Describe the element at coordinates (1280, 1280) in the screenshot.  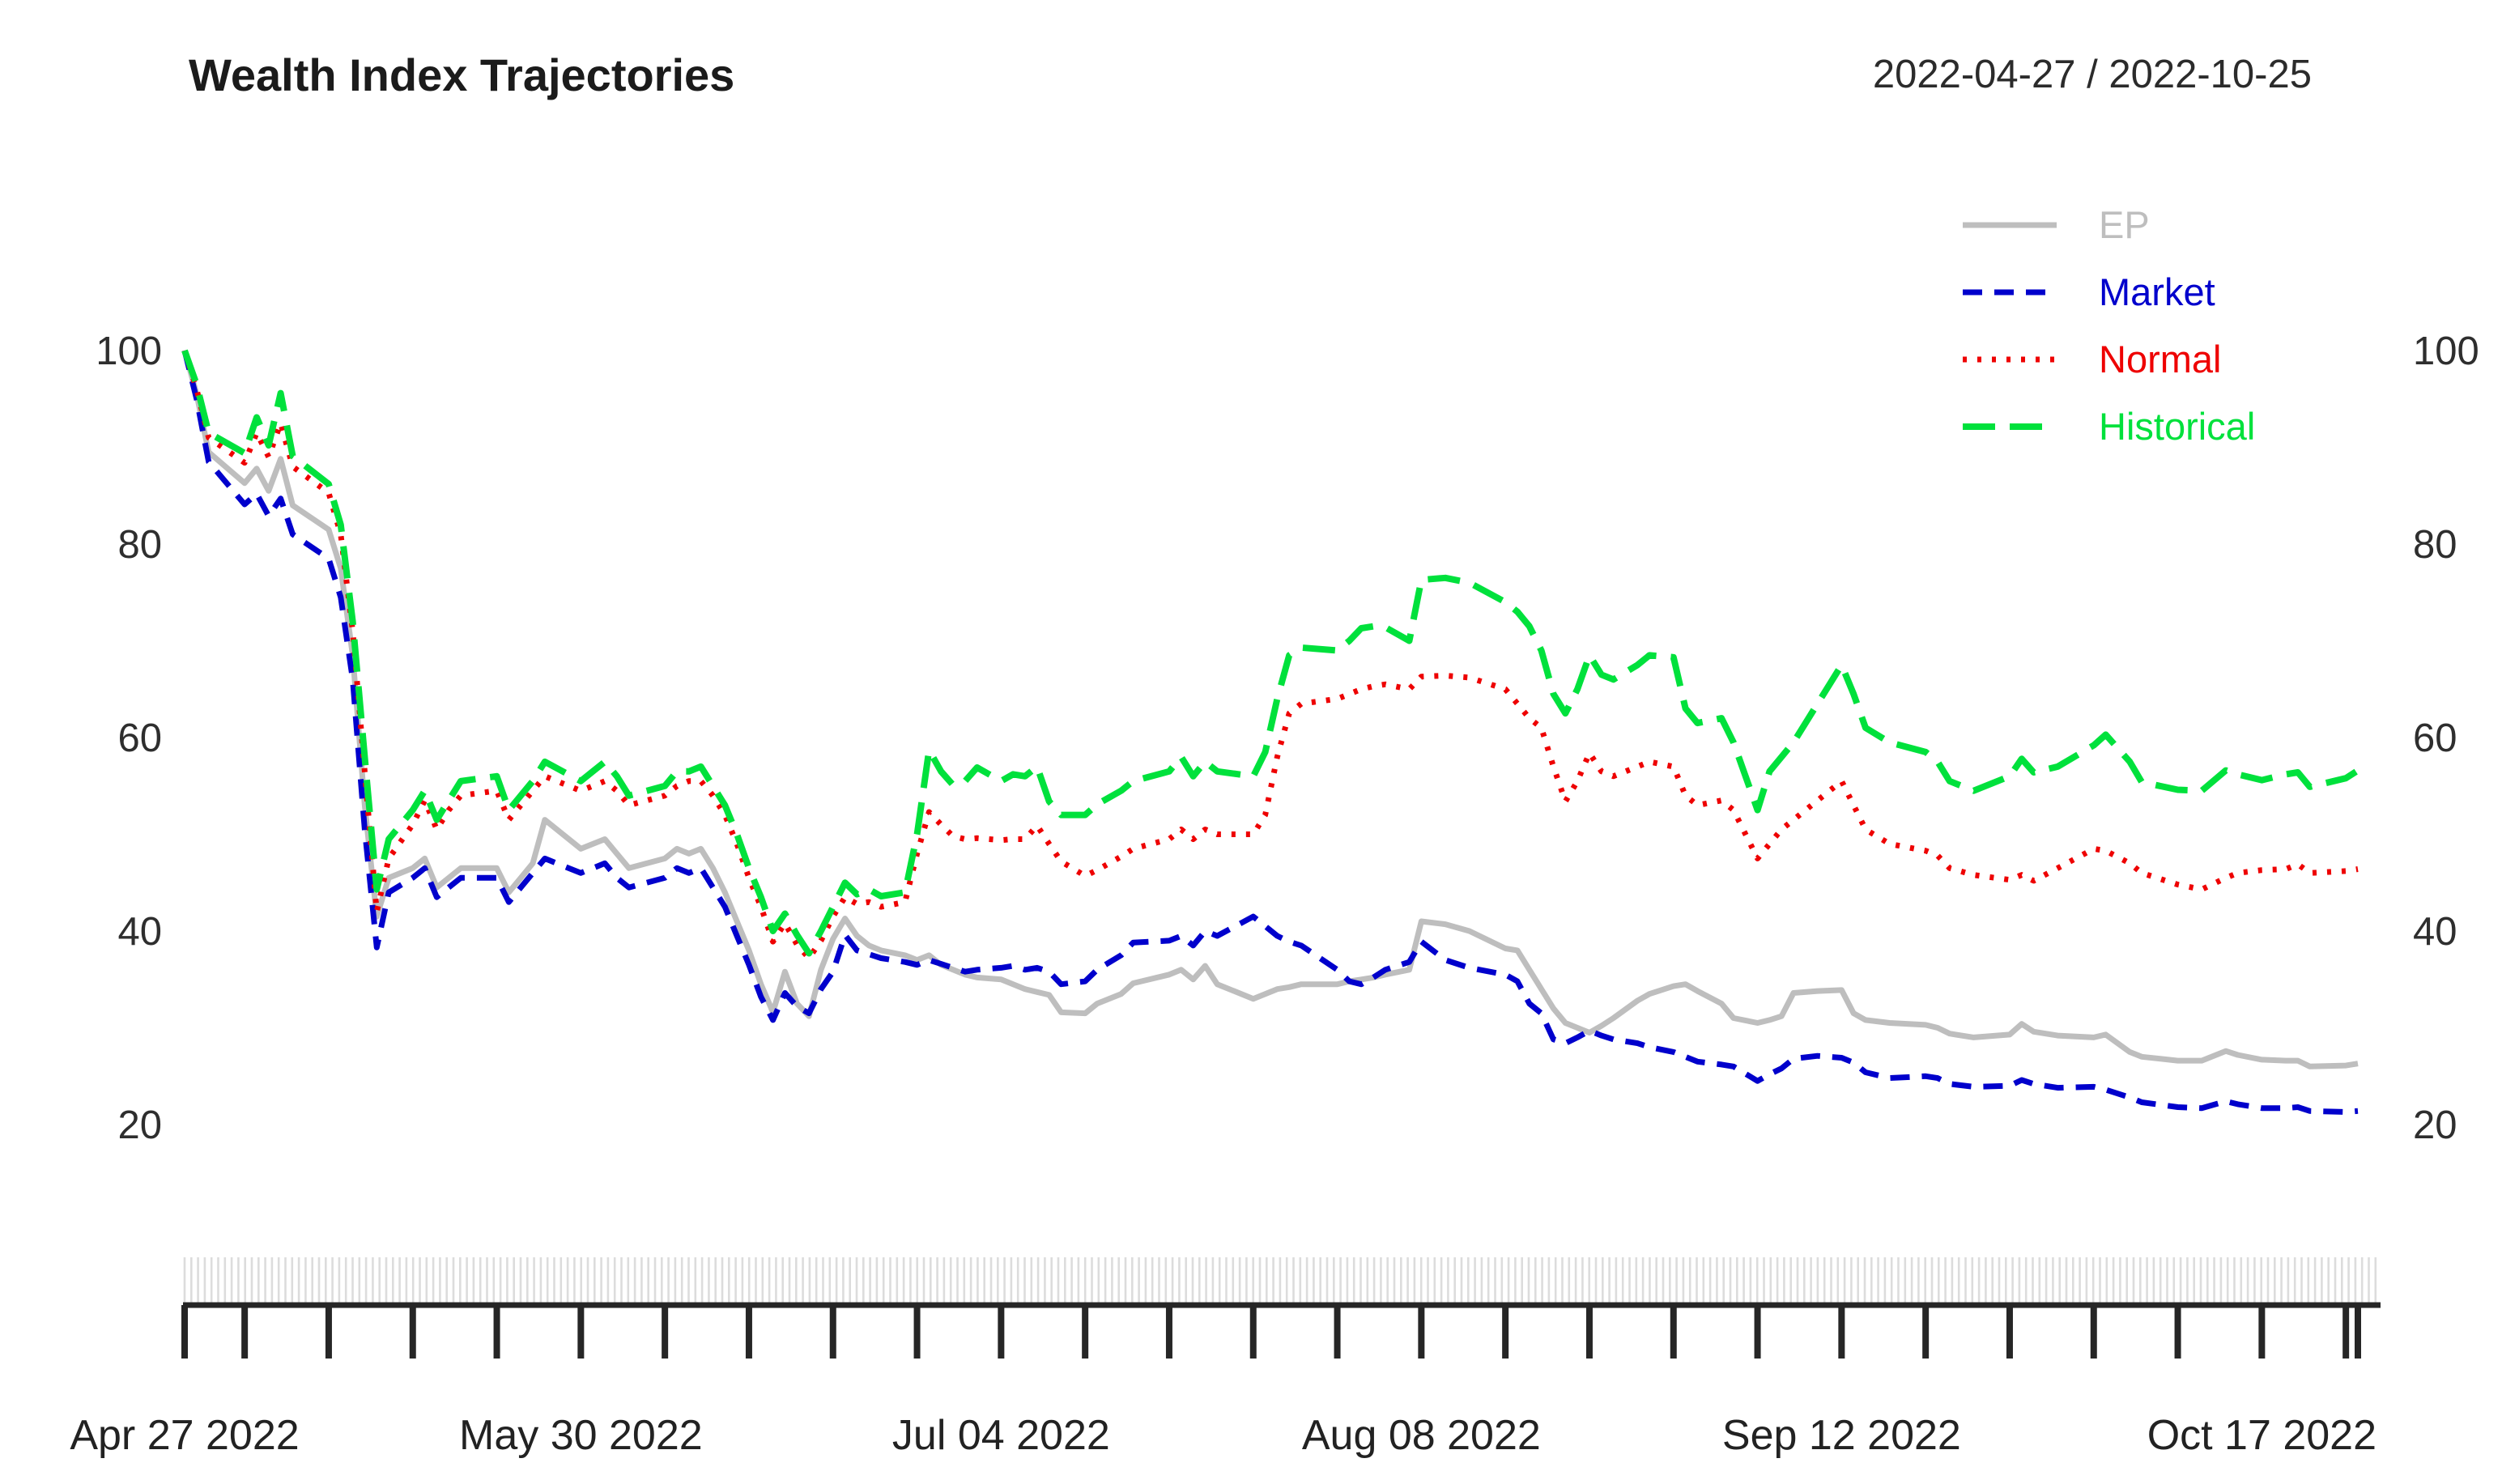
I see `x-axis-minor-tick-comb` at that location.